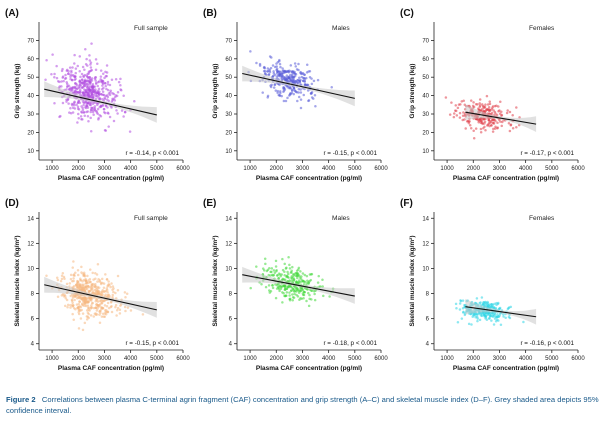 Image resolution: width=605 pixels, height=435 pixels. Describe the element at coordinates (501, 118) in the screenshot. I see `panel-c-fit-line` at that location.